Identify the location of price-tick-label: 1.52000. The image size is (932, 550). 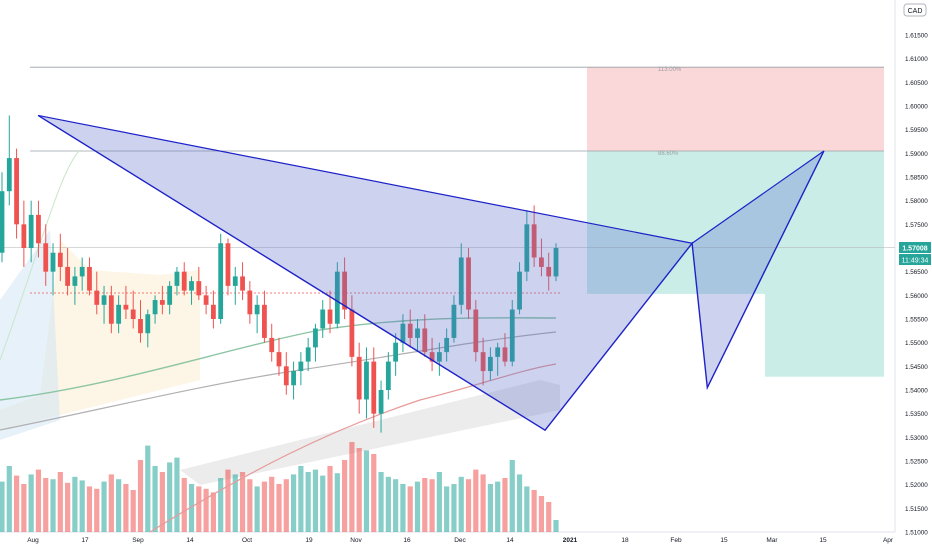
(916, 485).